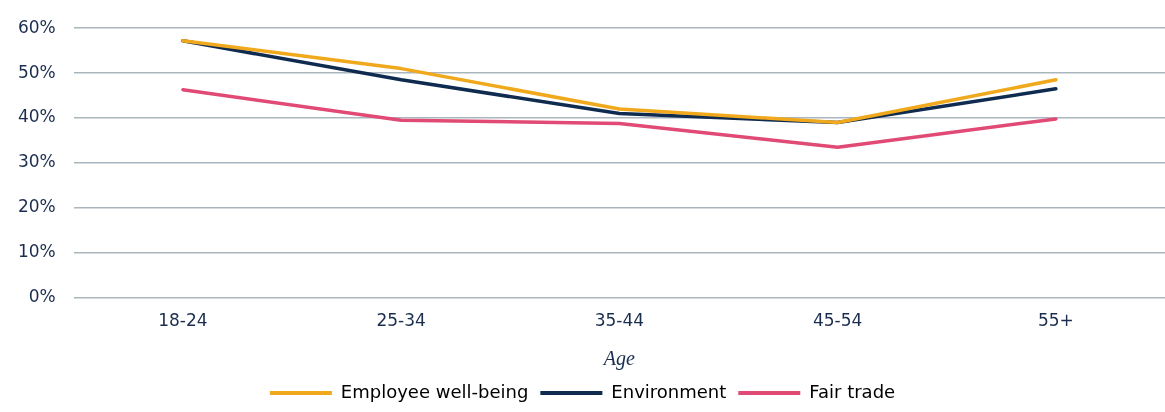 The height and width of the screenshot is (412, 1165). What do you see at coordinates (1055, 320) in the screenshot?
I see `x-tick-label: 55+` at bounding box center [1055, 320].